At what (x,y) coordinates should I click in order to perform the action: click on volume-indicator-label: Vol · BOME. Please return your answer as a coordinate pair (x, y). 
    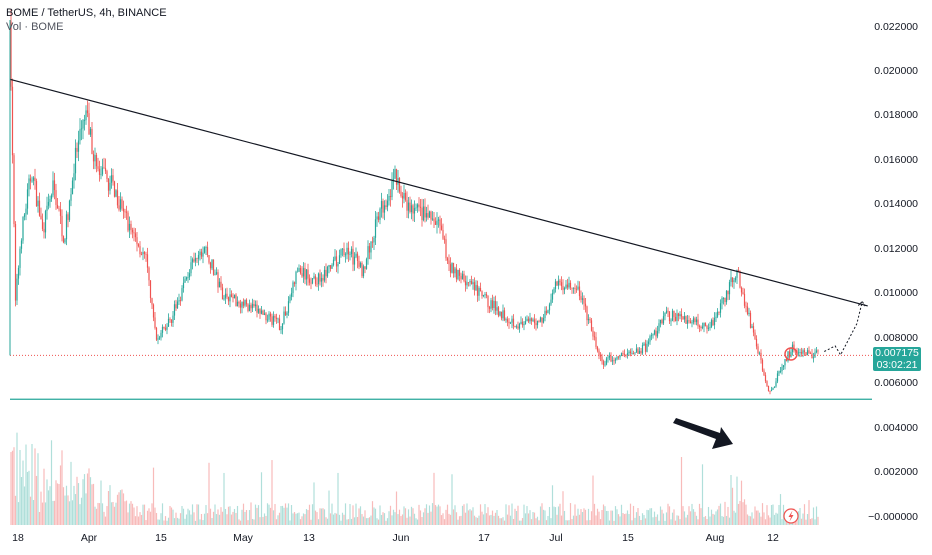
    Looking at the image, I should click on (35, 27).